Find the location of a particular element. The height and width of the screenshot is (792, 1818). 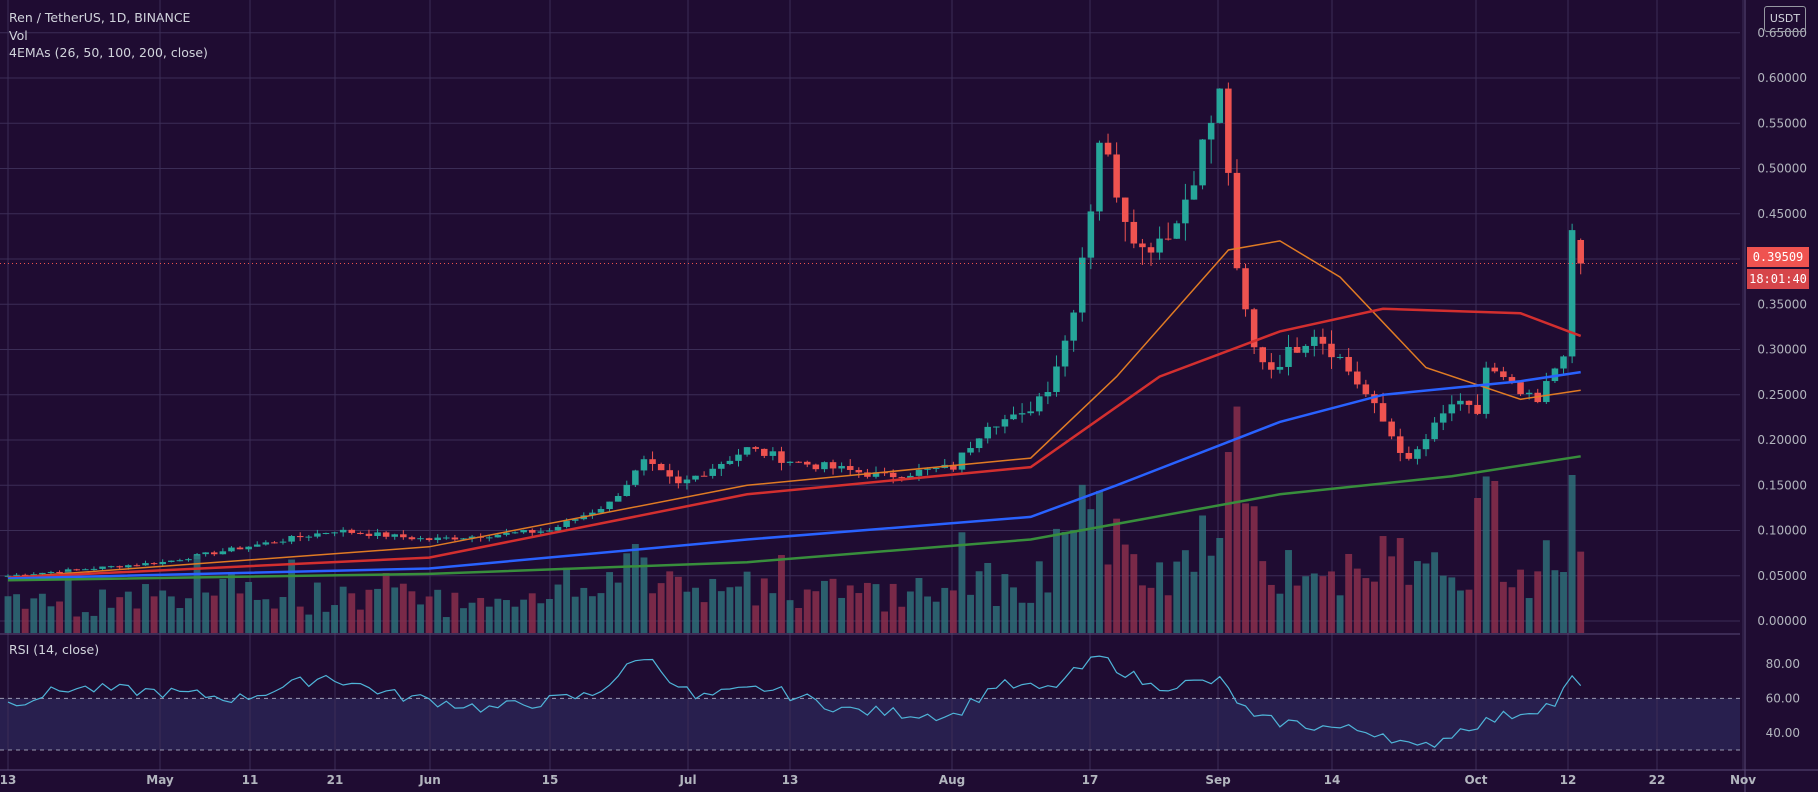

time-tick-label: 11 is located at coordinates (250, 780).